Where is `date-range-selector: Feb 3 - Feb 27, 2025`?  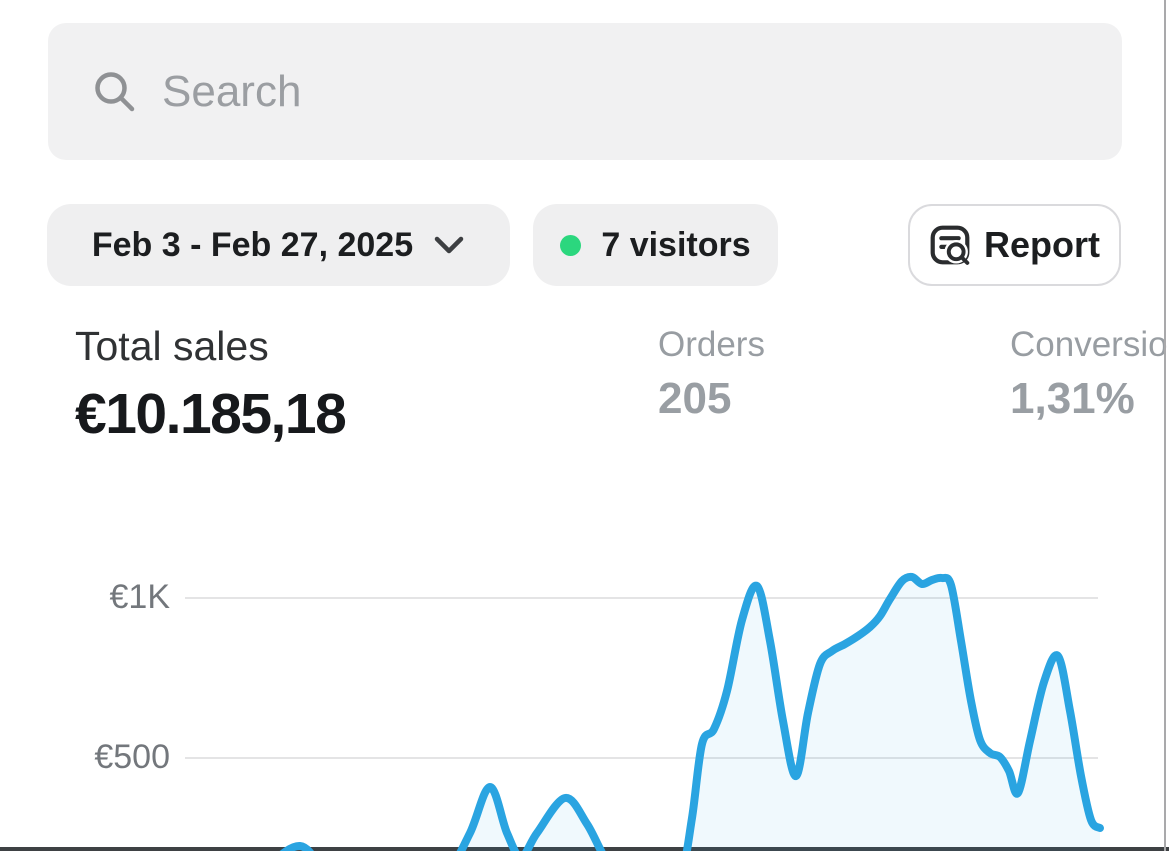 date-range-selector: Feb 3 - Feb 27, 2025 is located at coordinates (278, 245).